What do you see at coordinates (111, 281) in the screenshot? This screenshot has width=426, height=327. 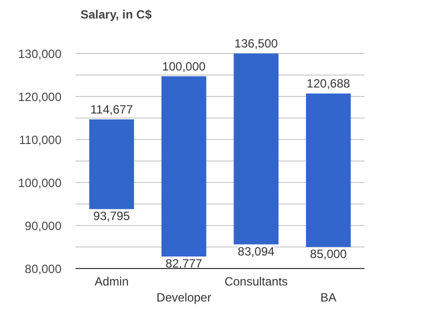 I see `x-tick-label: Admin` at bounding box center [111, 281].